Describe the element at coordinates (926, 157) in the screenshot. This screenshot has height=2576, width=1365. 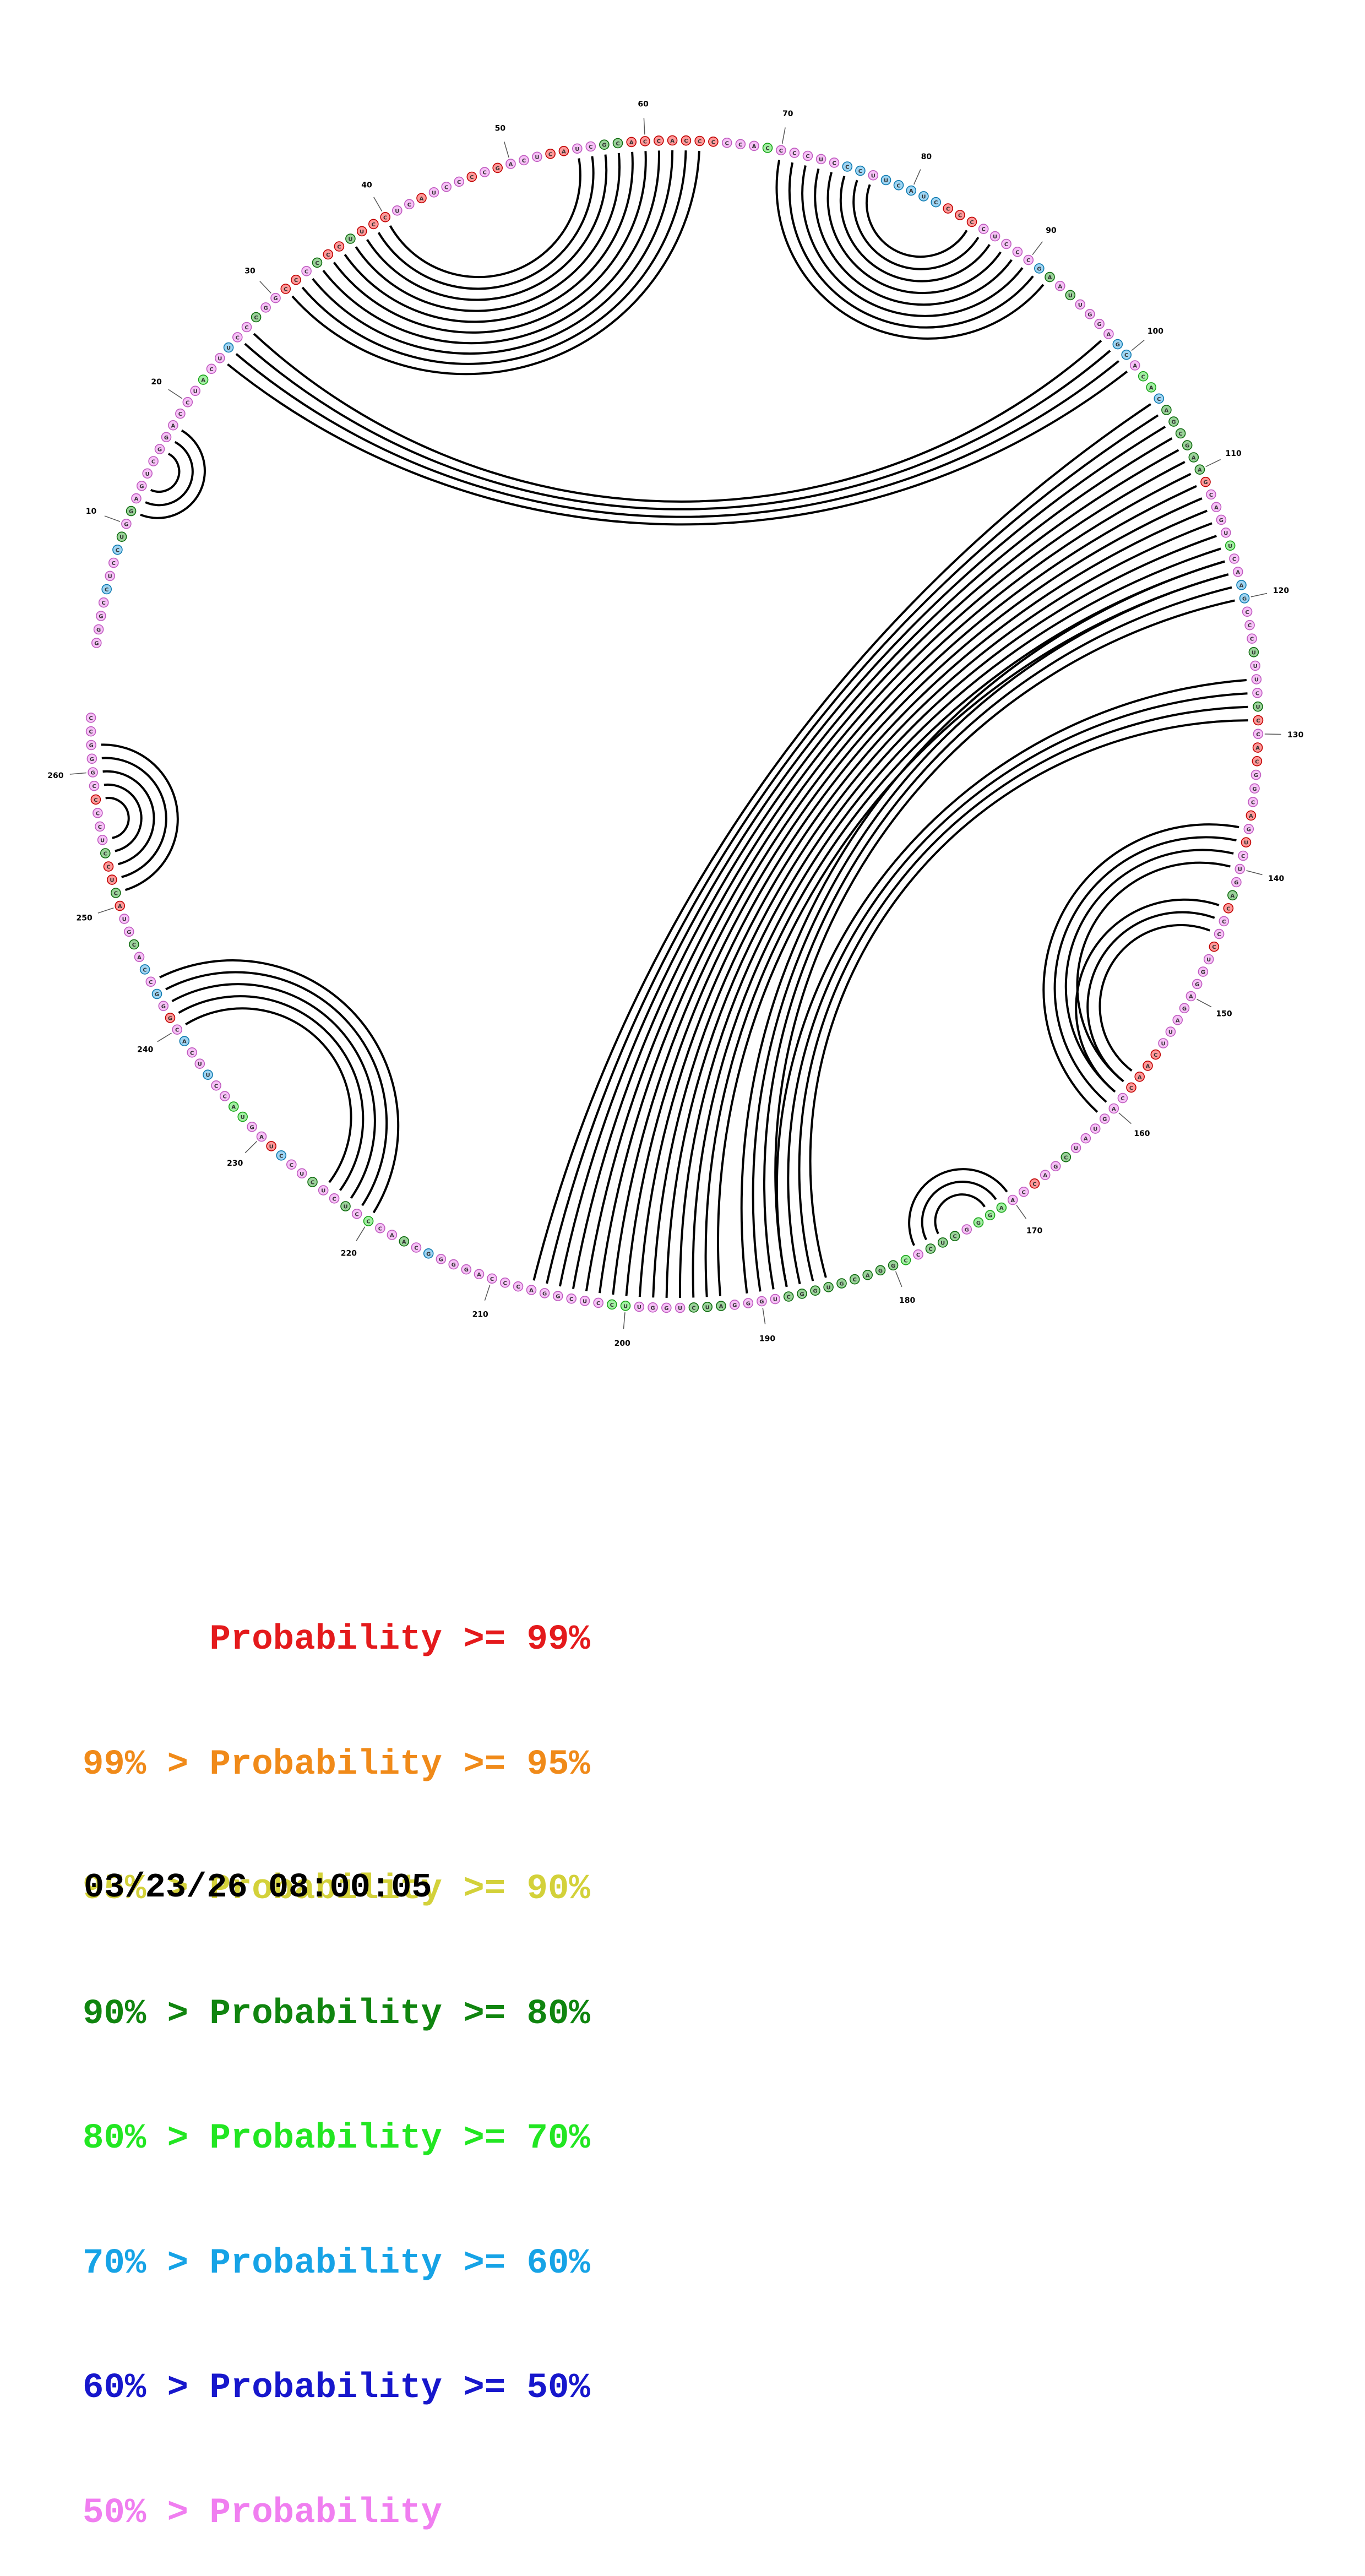
I see `tick-label: 80` at that location.